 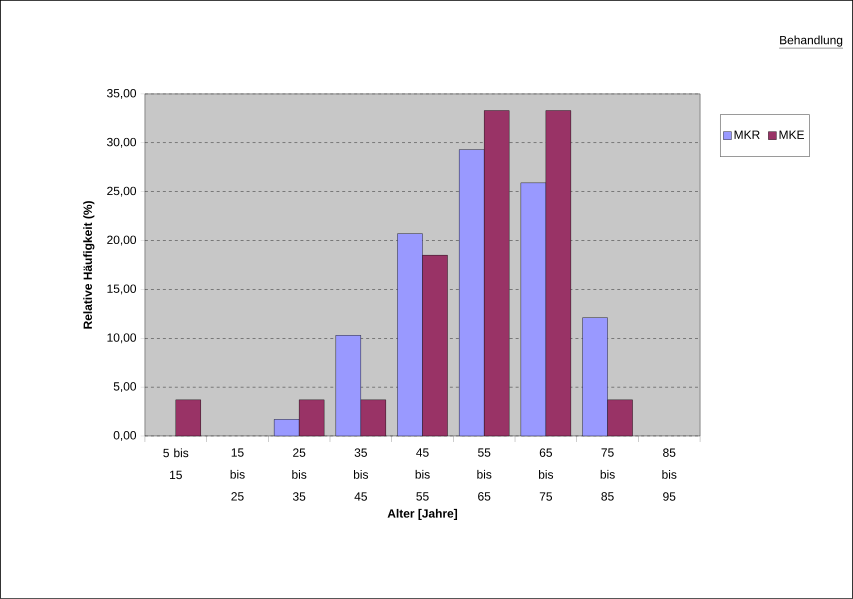 I want to click on y-tick-label: 20,00, so click(x=121, y=241).